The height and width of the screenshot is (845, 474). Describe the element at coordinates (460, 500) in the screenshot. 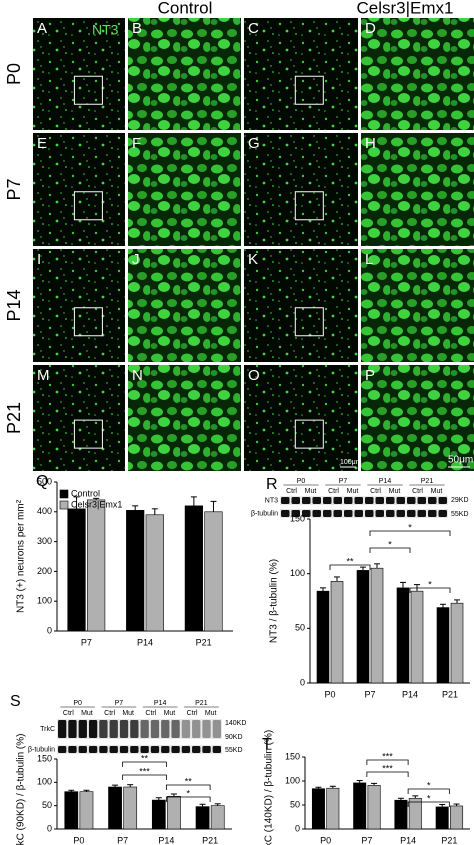

I see `blot-size: 29KD` at that location.